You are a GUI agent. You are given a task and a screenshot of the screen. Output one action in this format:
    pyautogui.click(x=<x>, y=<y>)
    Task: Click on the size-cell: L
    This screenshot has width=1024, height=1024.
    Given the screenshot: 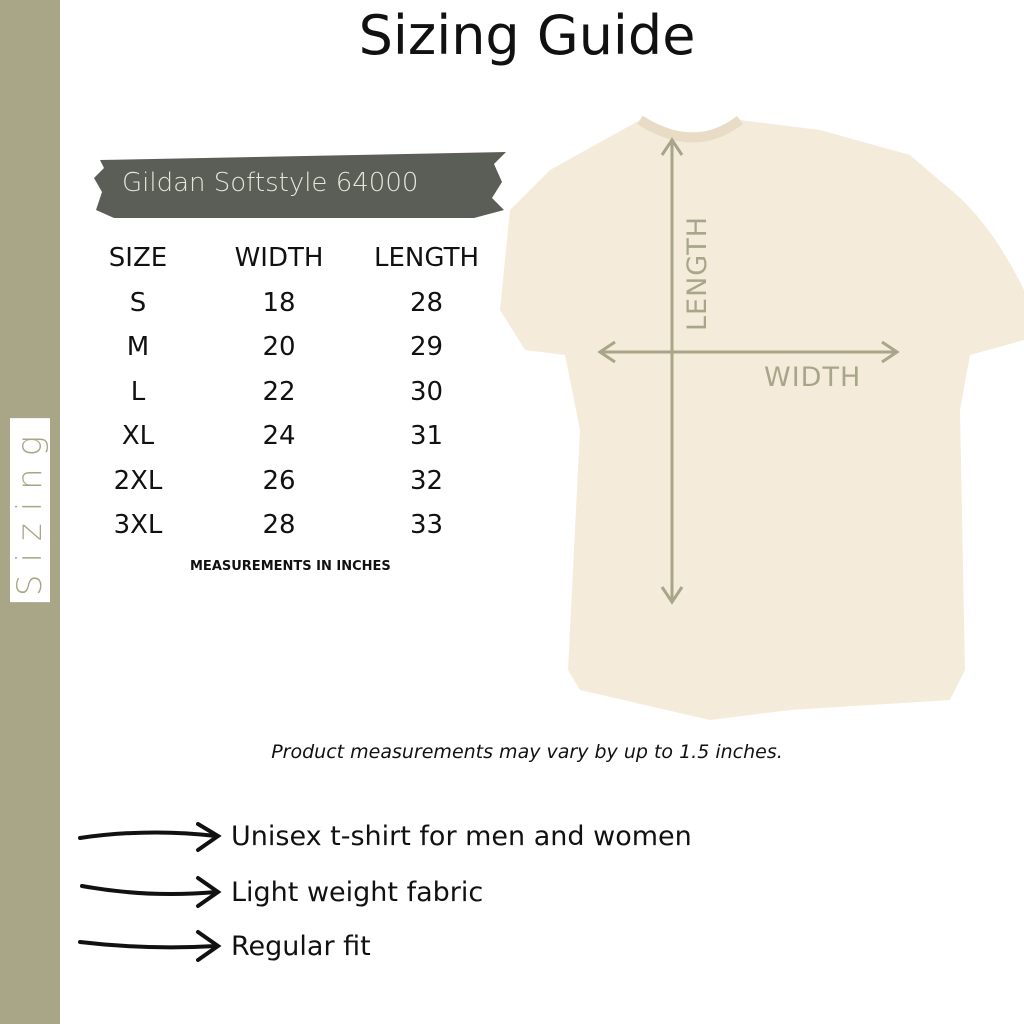 What is the action you would take?
    pyautogui.click(x=138, y=391)
    